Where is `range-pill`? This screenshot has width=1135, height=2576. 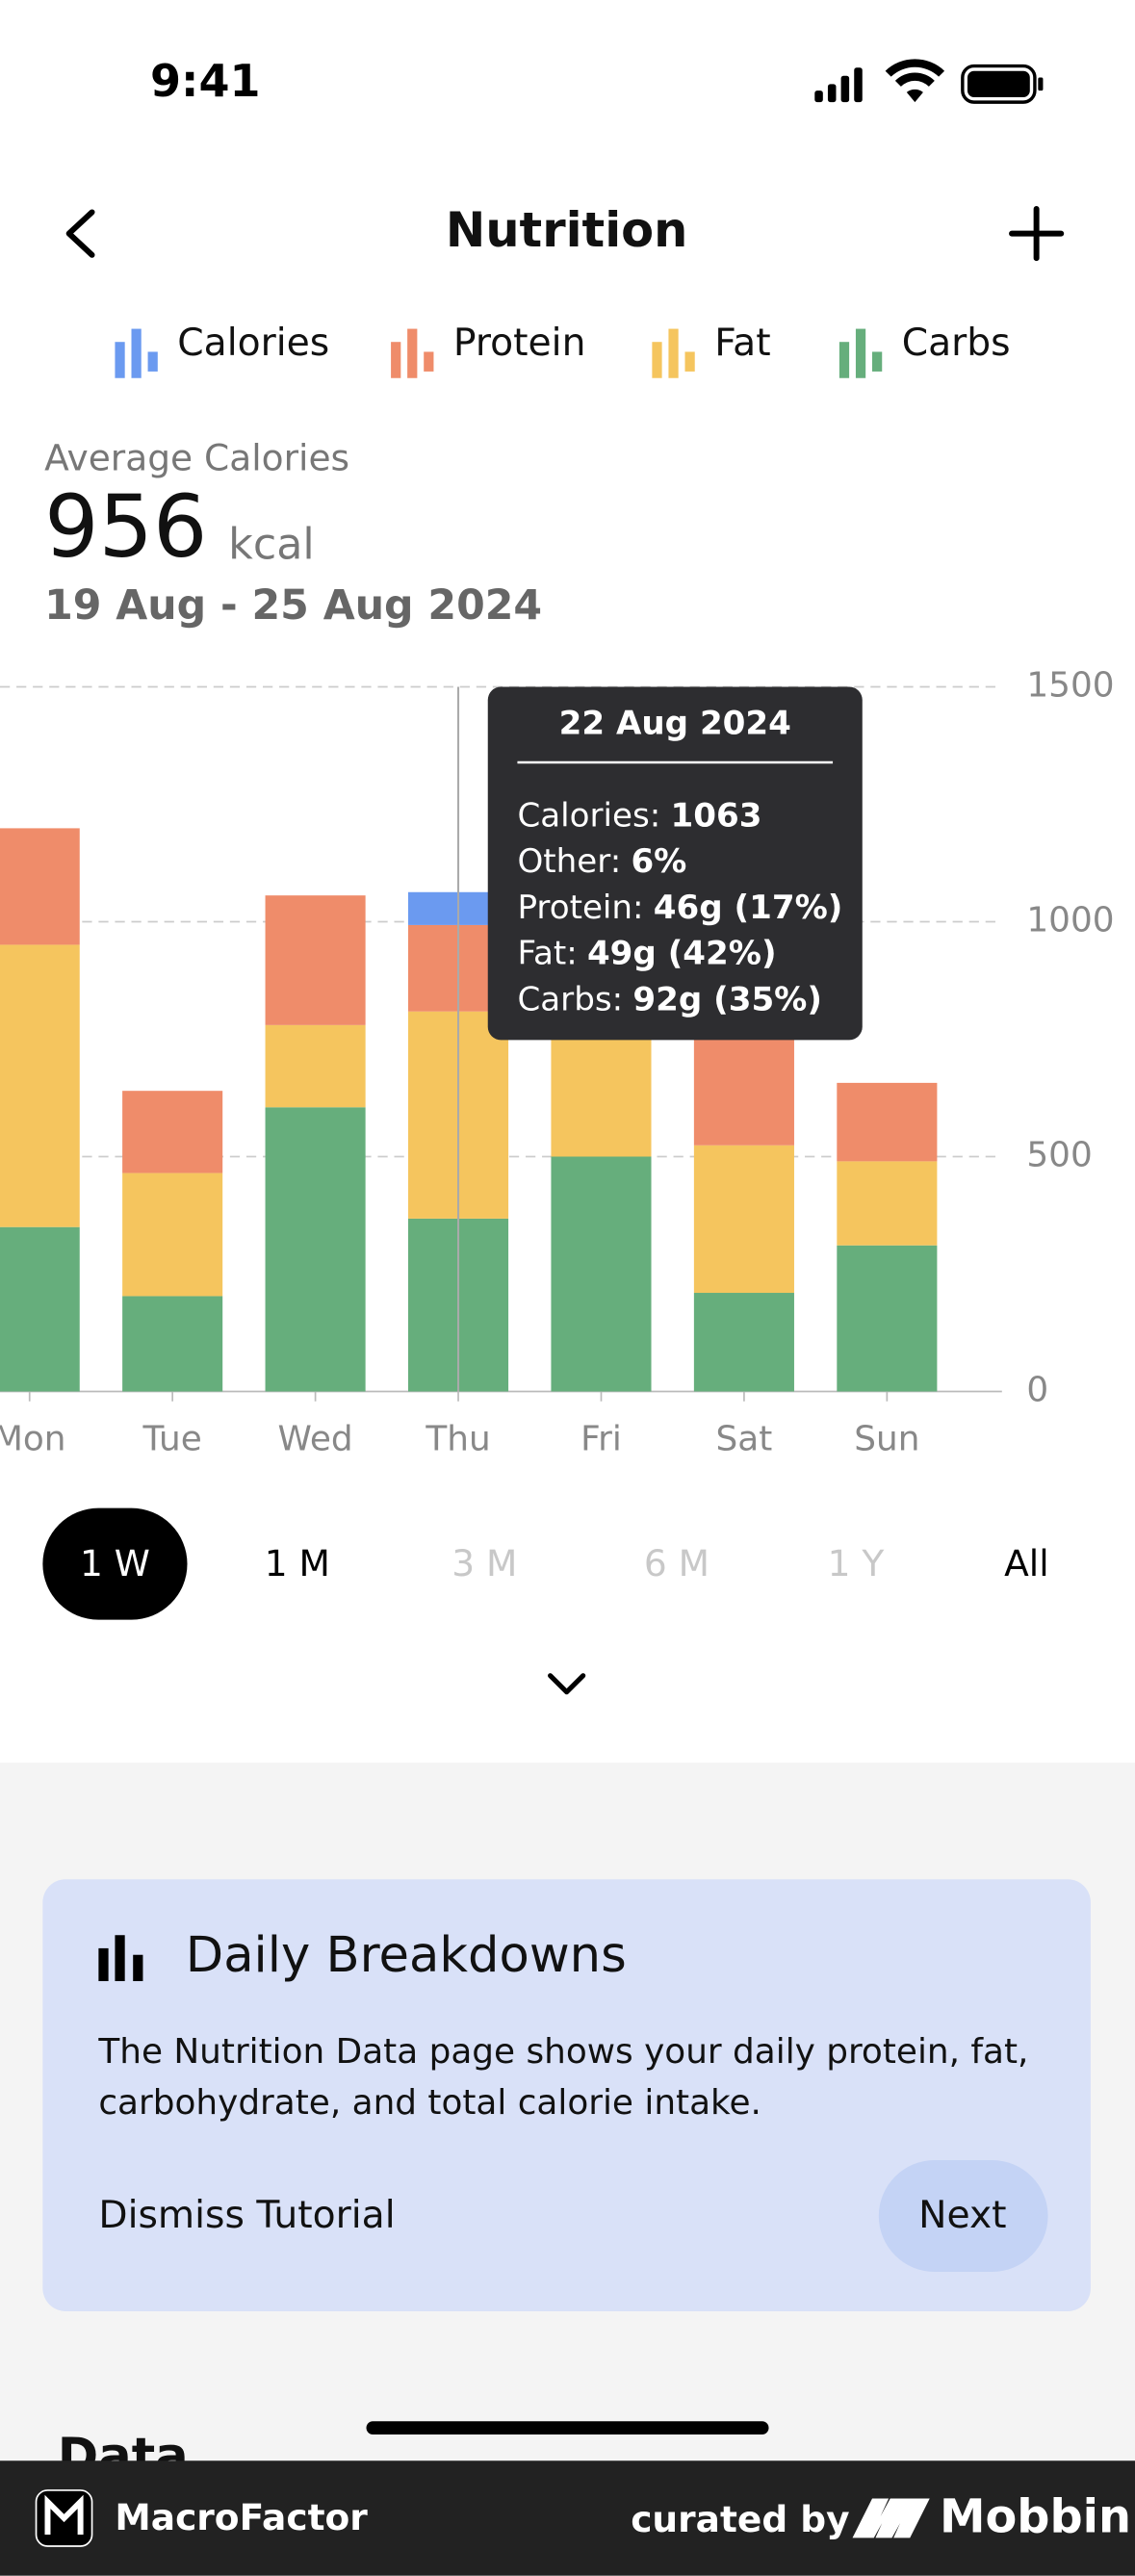
range-pill is located at coordinates (115, 1564).